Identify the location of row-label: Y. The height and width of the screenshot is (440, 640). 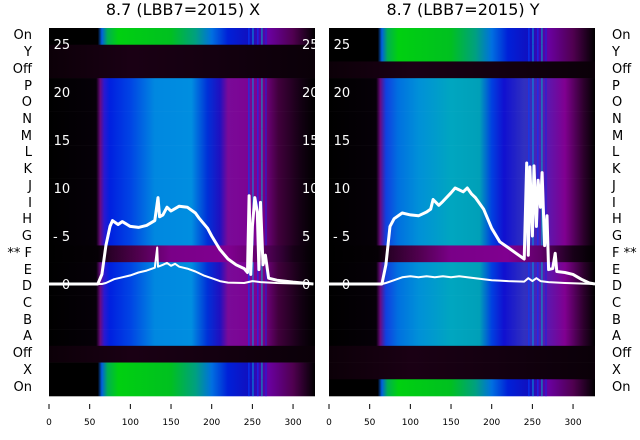
(616, 53).